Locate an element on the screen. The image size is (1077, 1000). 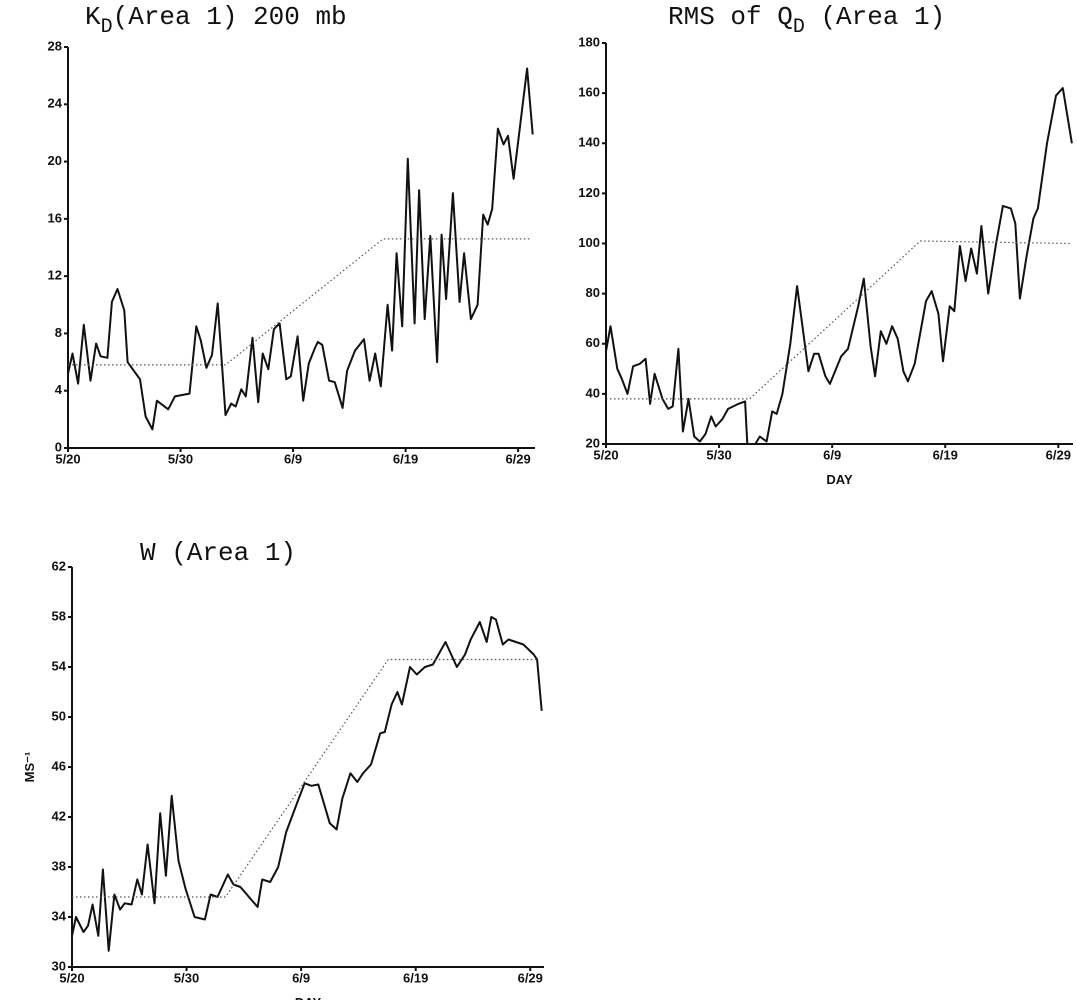
title-part: K is located at coordinates (93, 17).